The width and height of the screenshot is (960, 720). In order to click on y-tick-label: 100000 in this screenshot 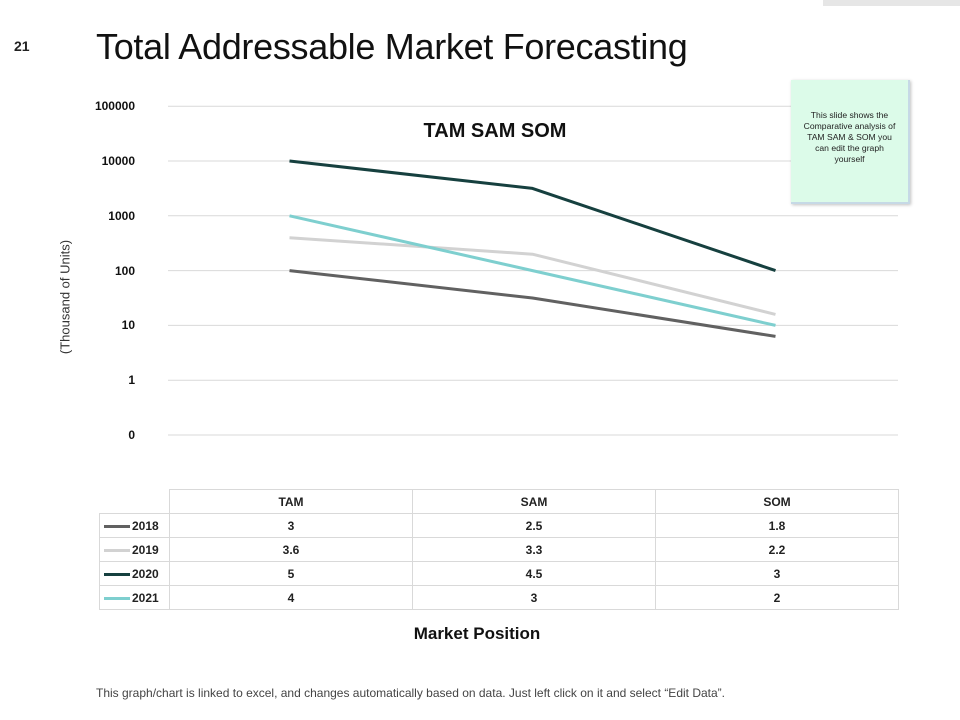, I will do `click(114, 106)`.